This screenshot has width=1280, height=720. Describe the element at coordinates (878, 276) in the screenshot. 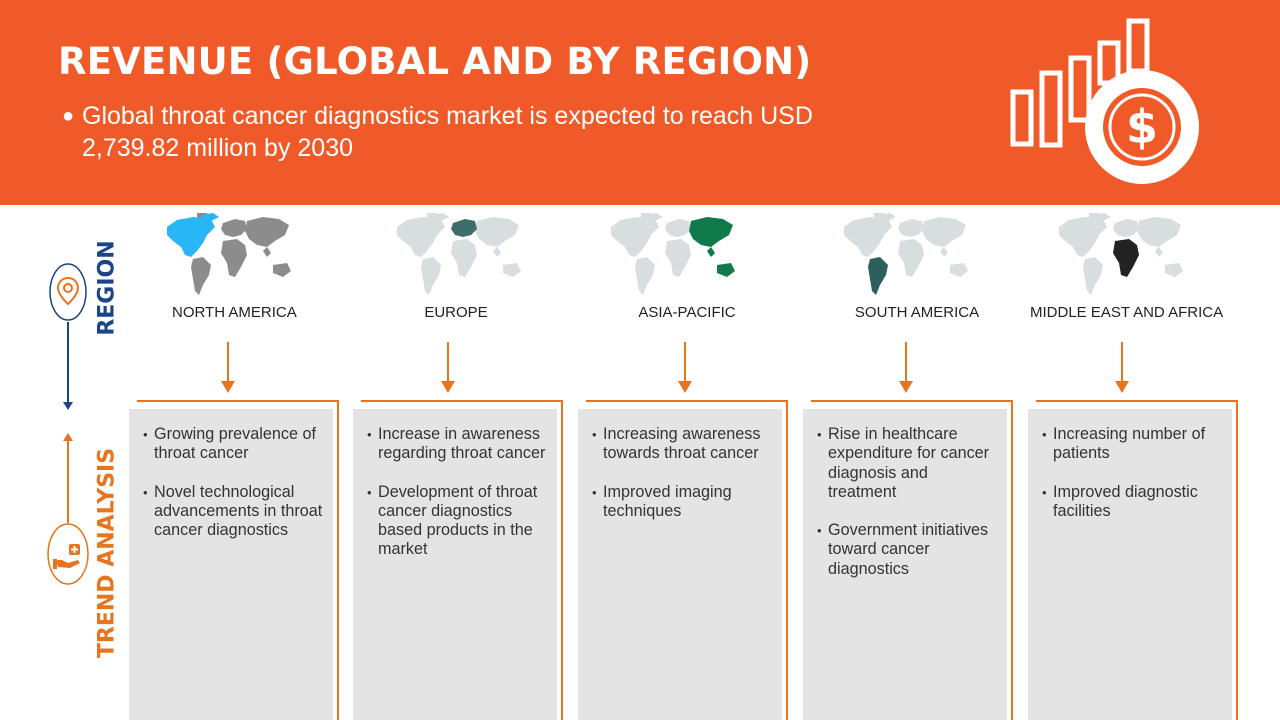

I see `south-america-highlight` at that location.